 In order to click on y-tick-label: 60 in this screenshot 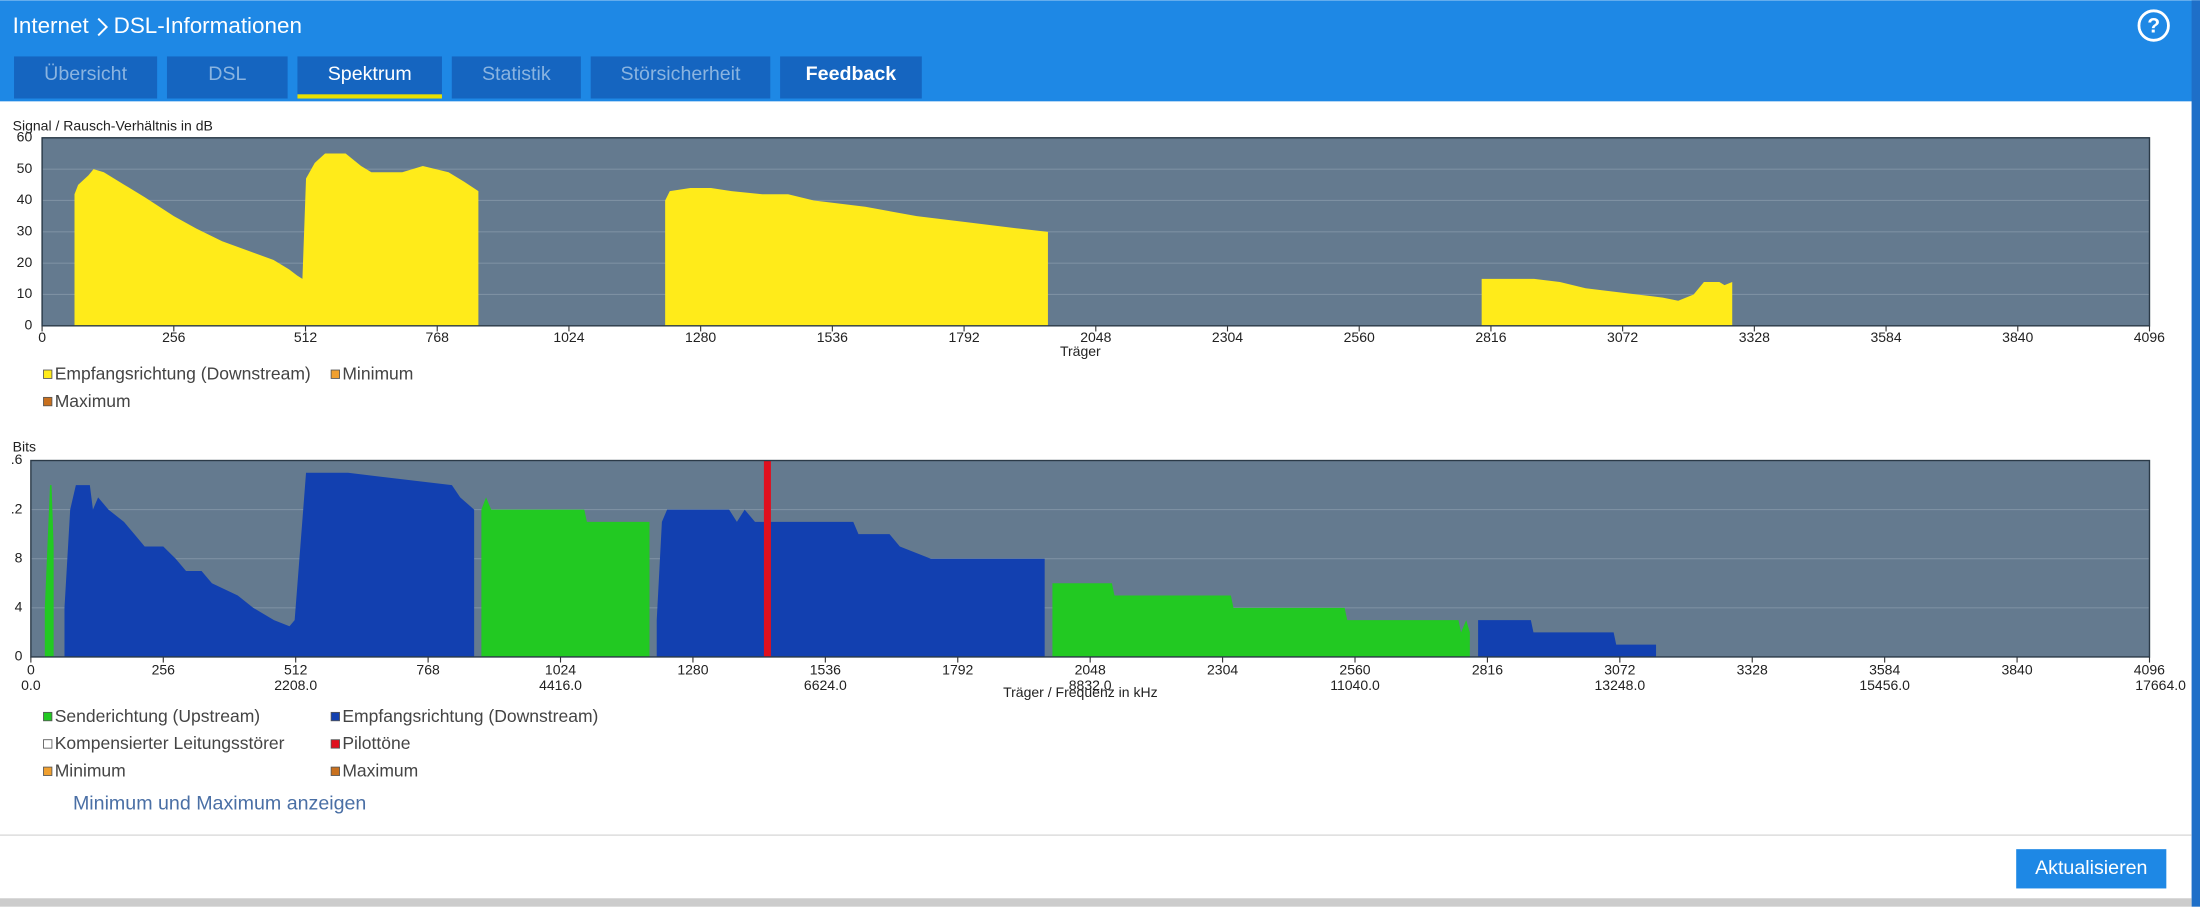, I will do `click(25, 137)`.